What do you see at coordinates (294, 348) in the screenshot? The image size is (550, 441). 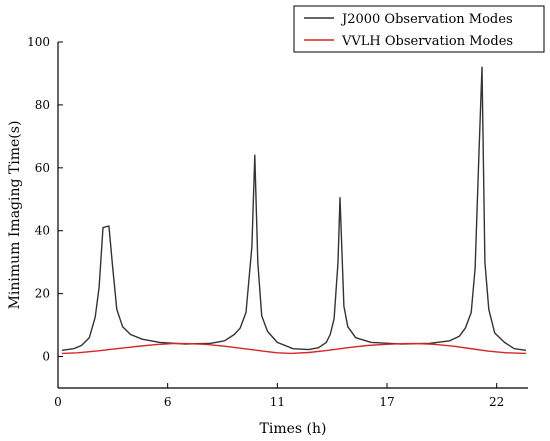 I see `series-line-vvlh` at bounding box center [294, 348].